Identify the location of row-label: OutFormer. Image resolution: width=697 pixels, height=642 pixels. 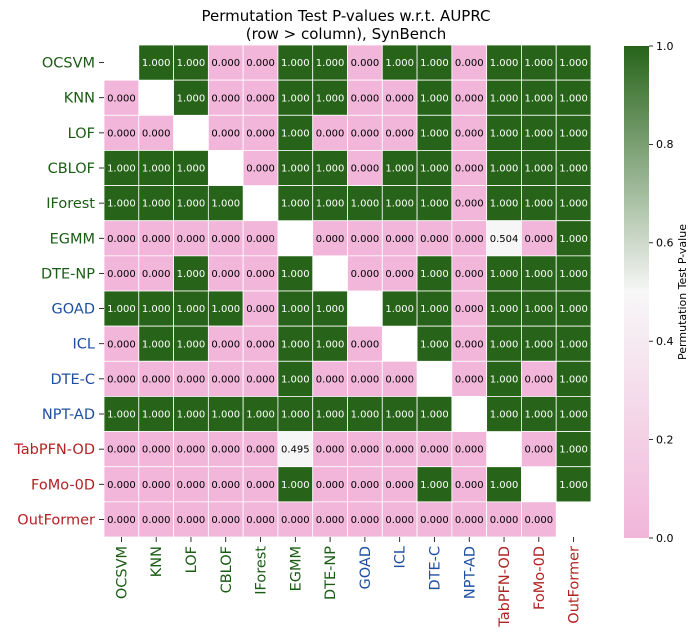
(56, 520).